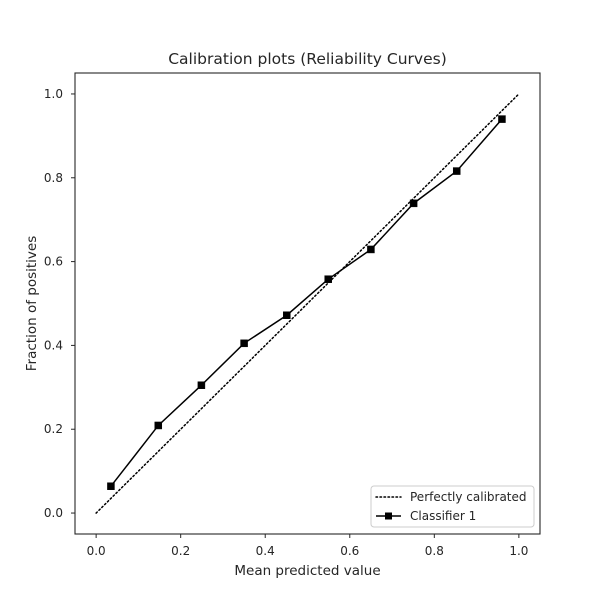 This screenshot has height=600, width=600. Describe the element at coordinates (53, 94) in the screenshot. I see `y-tick-label: 1.0` at that location.